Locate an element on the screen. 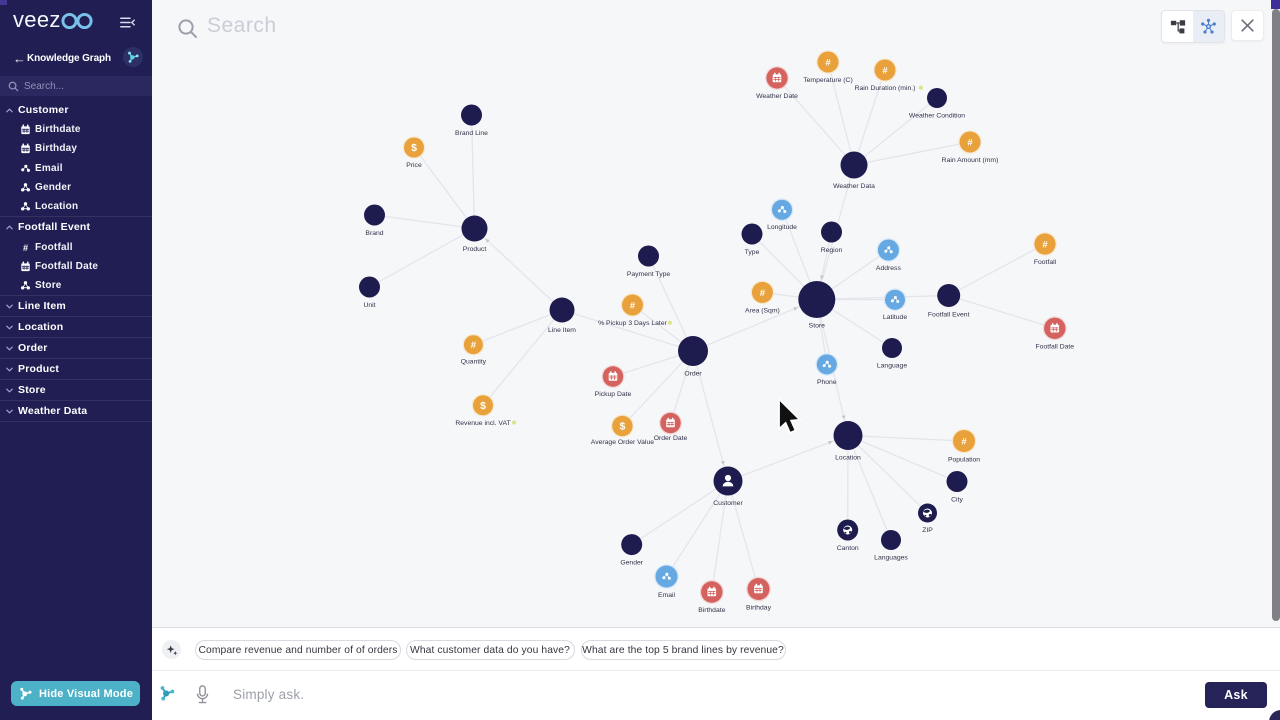 The height and width of the screenshot is (720, 1280). svg-text: Canton is located at coordinates (848, 548).